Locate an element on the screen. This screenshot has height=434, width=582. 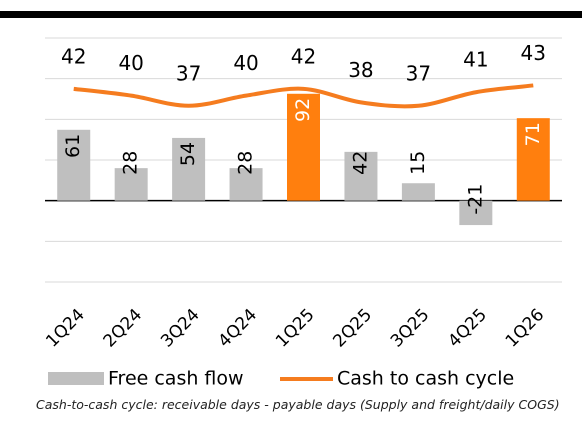
bar-value-label: 92 is located at coordinates (303, 110).